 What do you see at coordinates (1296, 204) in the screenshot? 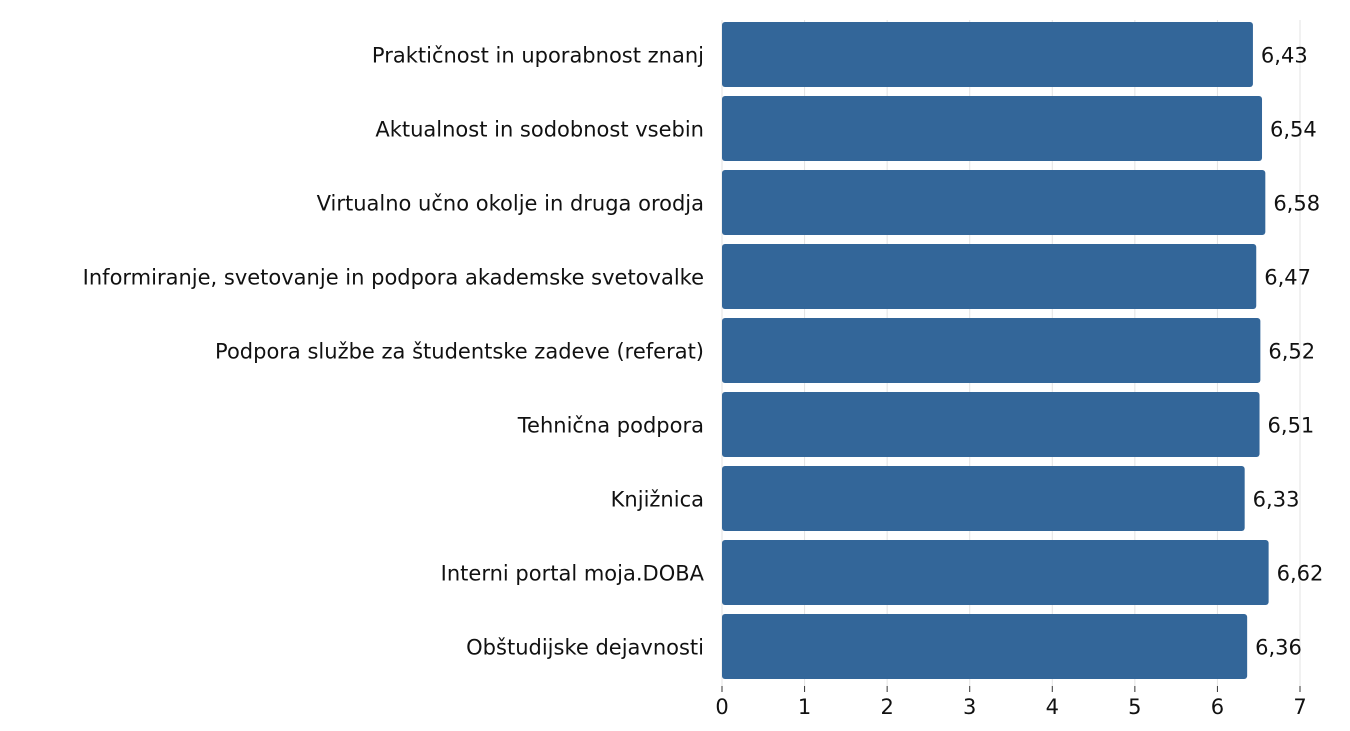
I see `data-label: 6,58` at bounding box center [1296, 204].